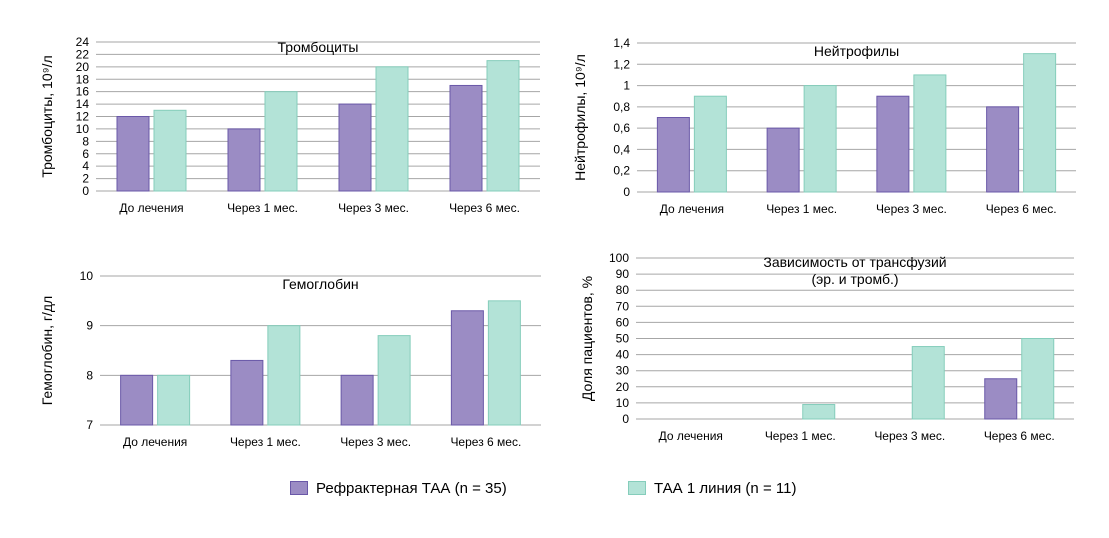 The height and width of the screenshot is (538, 1109). What do you see at coordinates (856, 51) in the screenshot?
I see `chart-title: Нейтрофилы` at bounding box center [856, 51].